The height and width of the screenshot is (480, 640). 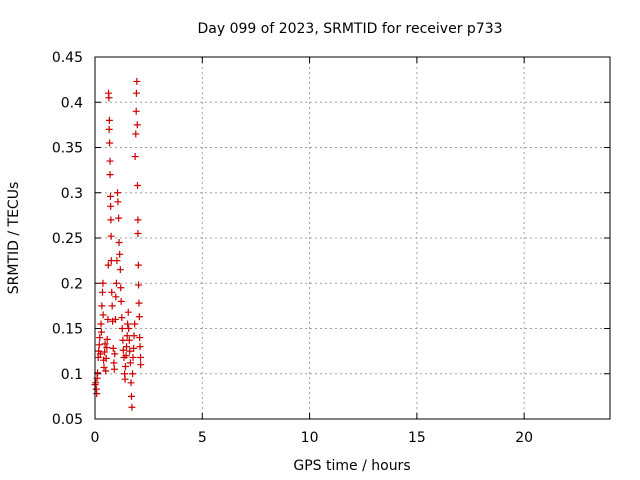 I want to click on x-axis-label: GPS time / hours, so click(x=351, y=466).